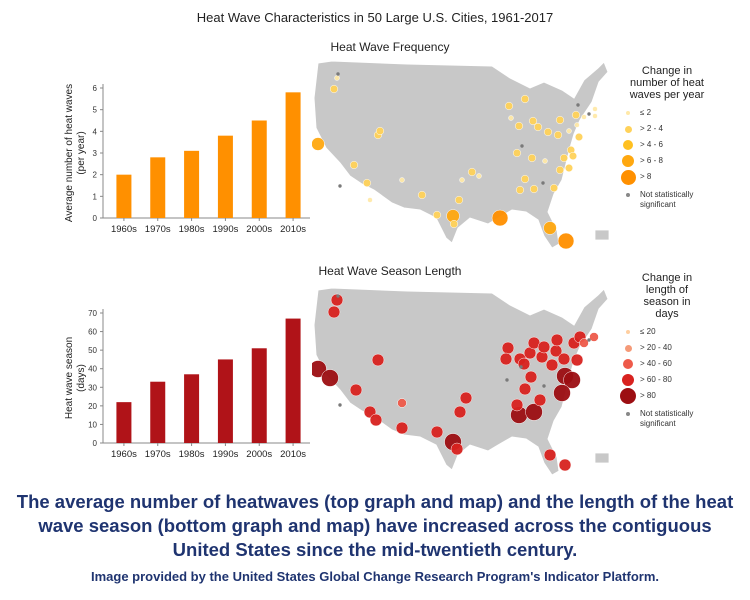  Describe the element at coordinates (648, 395) in the screenshot. I see `legend-label: > 80` at that location.